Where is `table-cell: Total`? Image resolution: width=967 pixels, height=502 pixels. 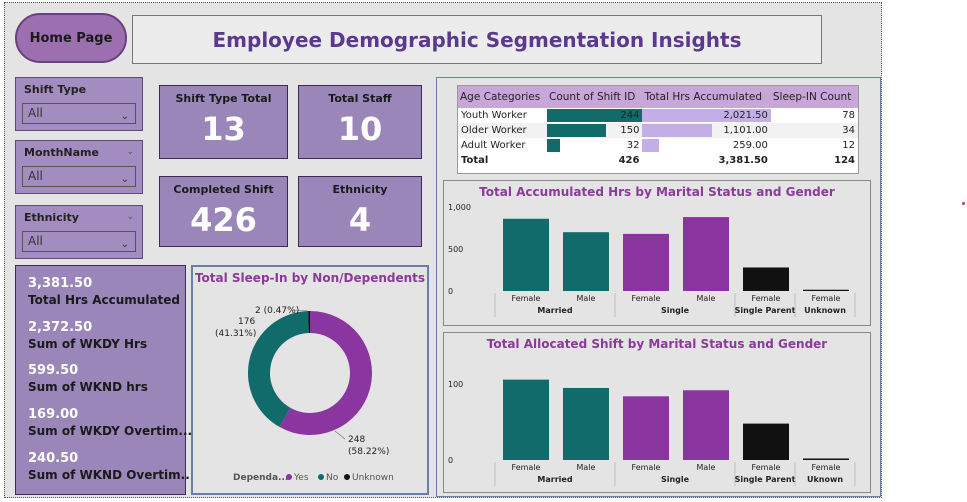 table-cell: Total is located at coordinates (502, 160).